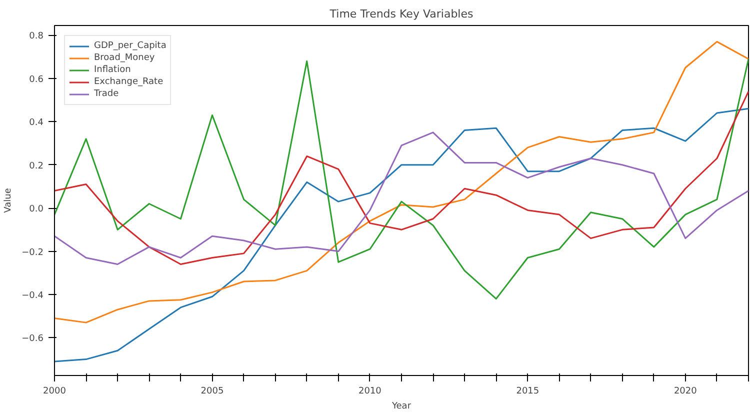 The width and height of the screenshot is (750, 414). Describe the element at coordinates (401, 14) in the screenshot. I see `chart-title: Time Trends Key Variables` at that location.